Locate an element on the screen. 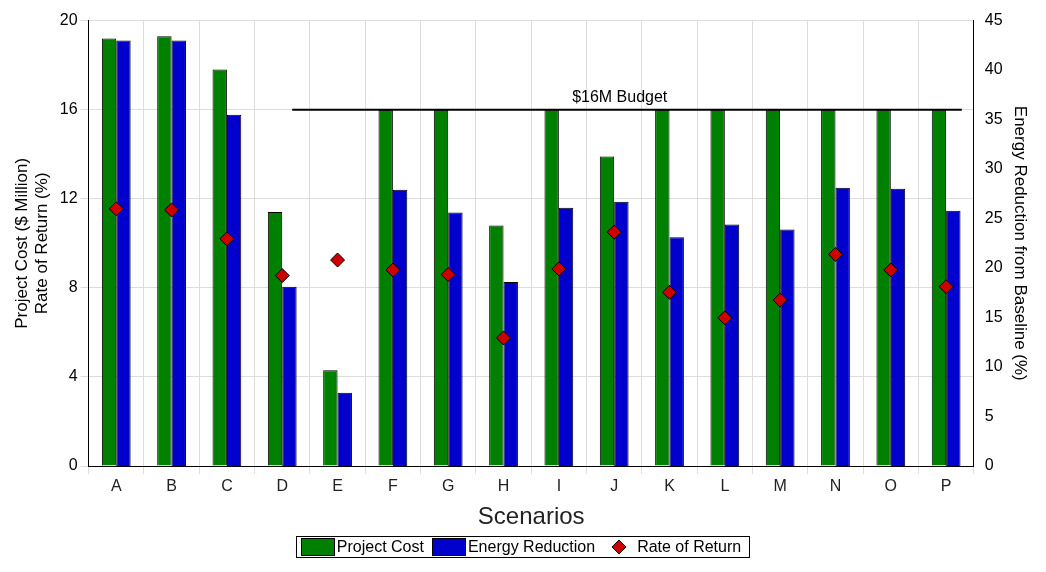  x-tick-label: D is located at coordinates (282, 486).